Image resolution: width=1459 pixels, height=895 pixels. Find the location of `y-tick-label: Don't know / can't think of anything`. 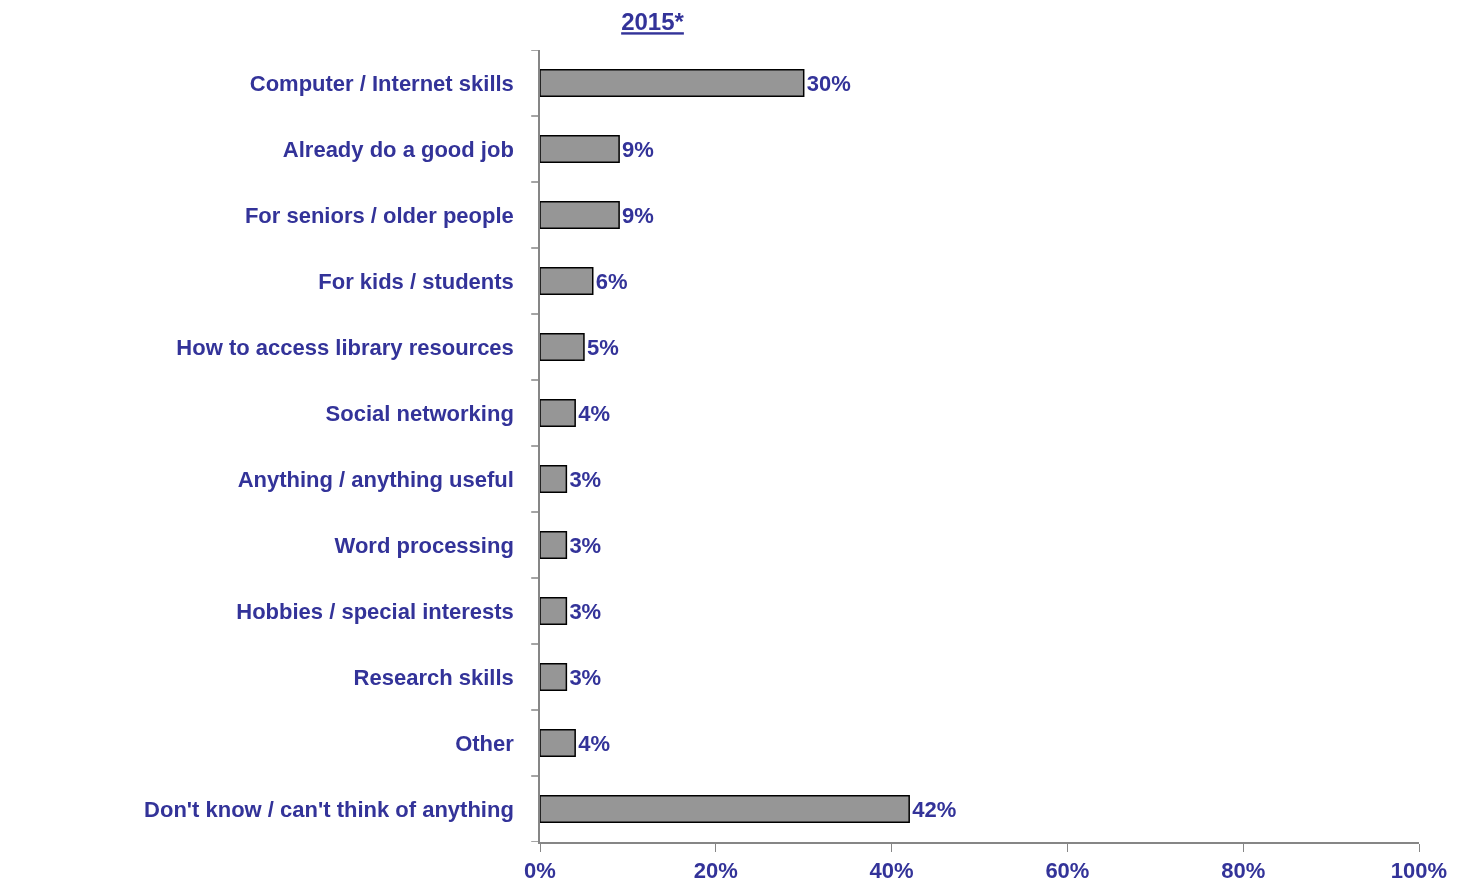

y-tick-label: Don't know / can't think of anything is located at coordinates (329, 809).